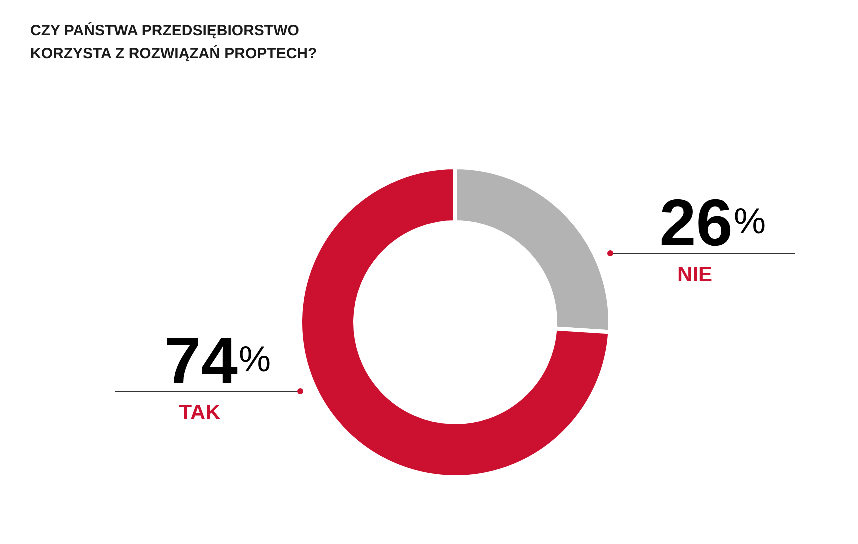  What do you see at coordinates (174, 42) in the screenshot?
I see `chart-title: CZY PAŃSTWA PRZEDSIĘBIORSTWO KORZYSTA Z ROZWIĄZAŃ PROPTECH?` at bounding box center [174, 42].